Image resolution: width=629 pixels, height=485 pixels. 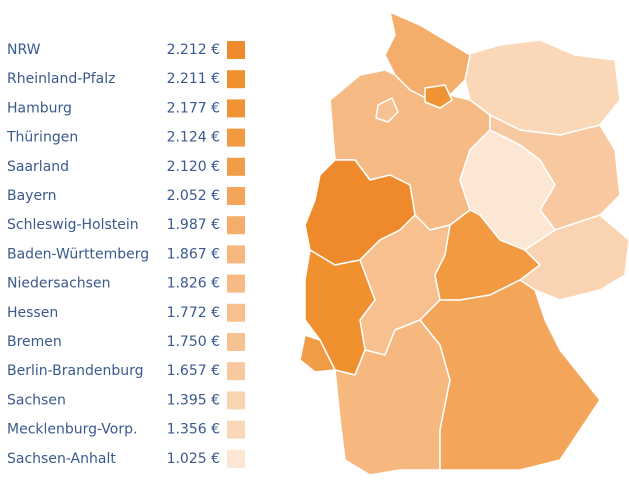 What do you see at coordinates (31, 196) in the screenshot?
I see `region-name: Bayern` at bounding box center [31, 196].